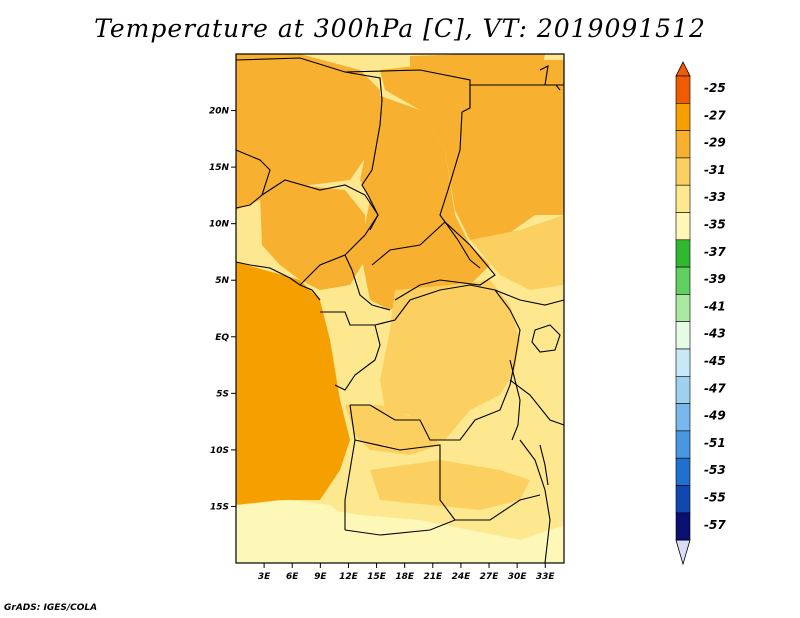 The width and height of the screenshot is (800, 618). Describe the element at coordinates (293, 522) in the screenshot. I see `mid-region-south-west` at that location.